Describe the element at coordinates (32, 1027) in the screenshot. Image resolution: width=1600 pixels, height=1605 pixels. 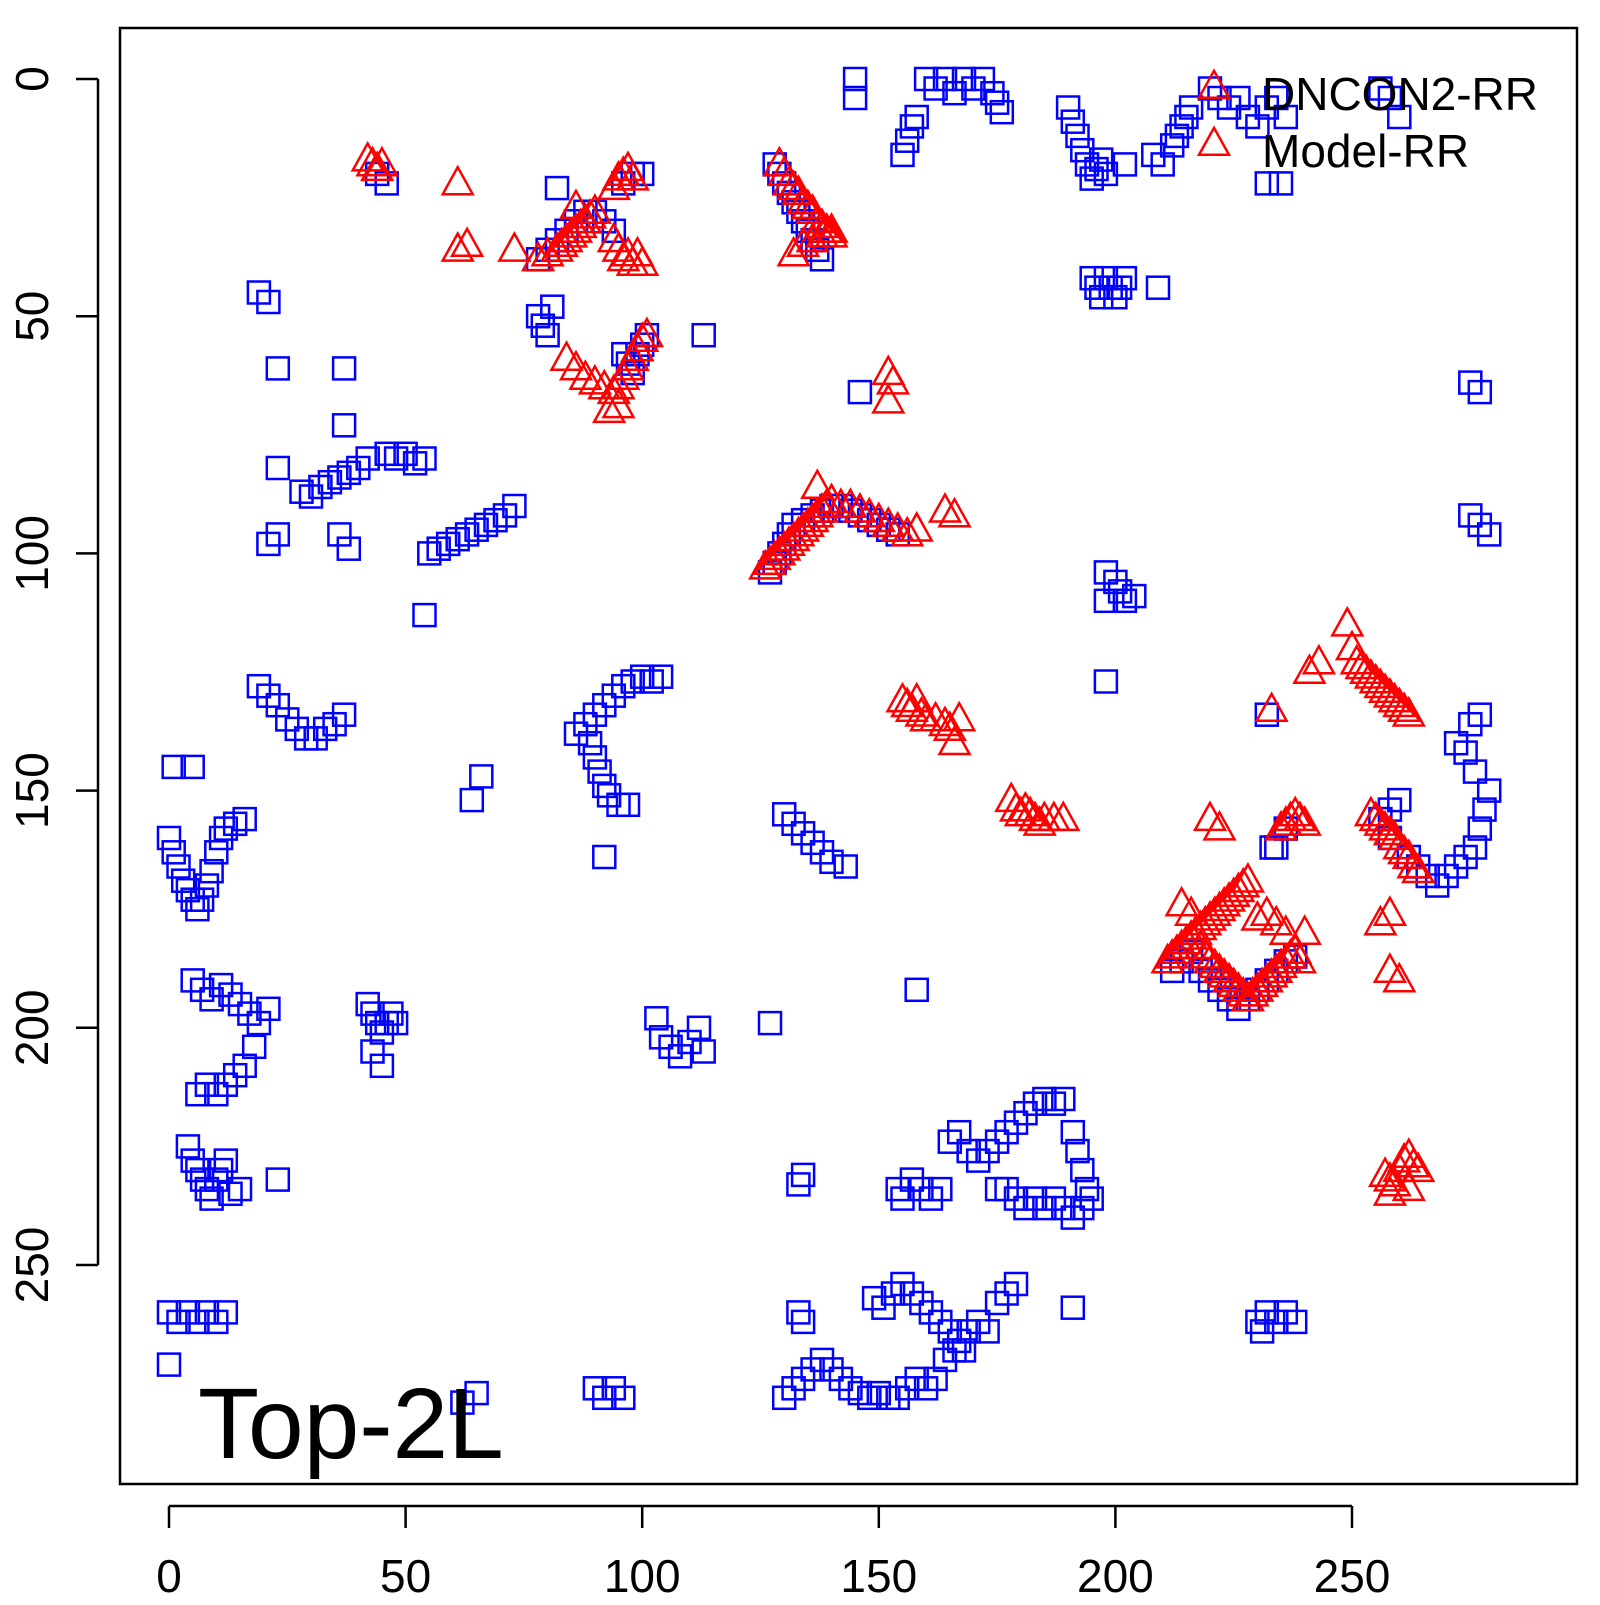
I see `y-tick-label: 200` at that location.